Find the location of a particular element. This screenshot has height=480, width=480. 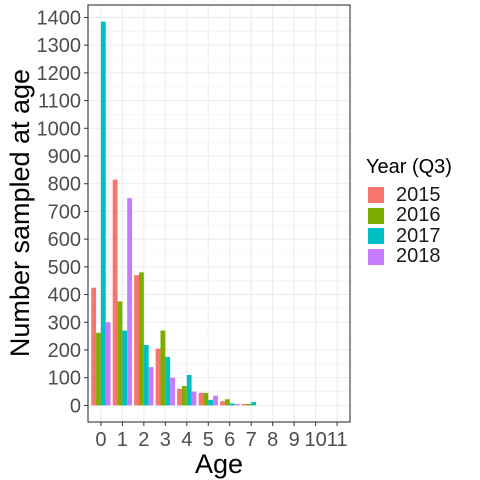

y-tick-label: 100 is located at coordinates (64, 379).